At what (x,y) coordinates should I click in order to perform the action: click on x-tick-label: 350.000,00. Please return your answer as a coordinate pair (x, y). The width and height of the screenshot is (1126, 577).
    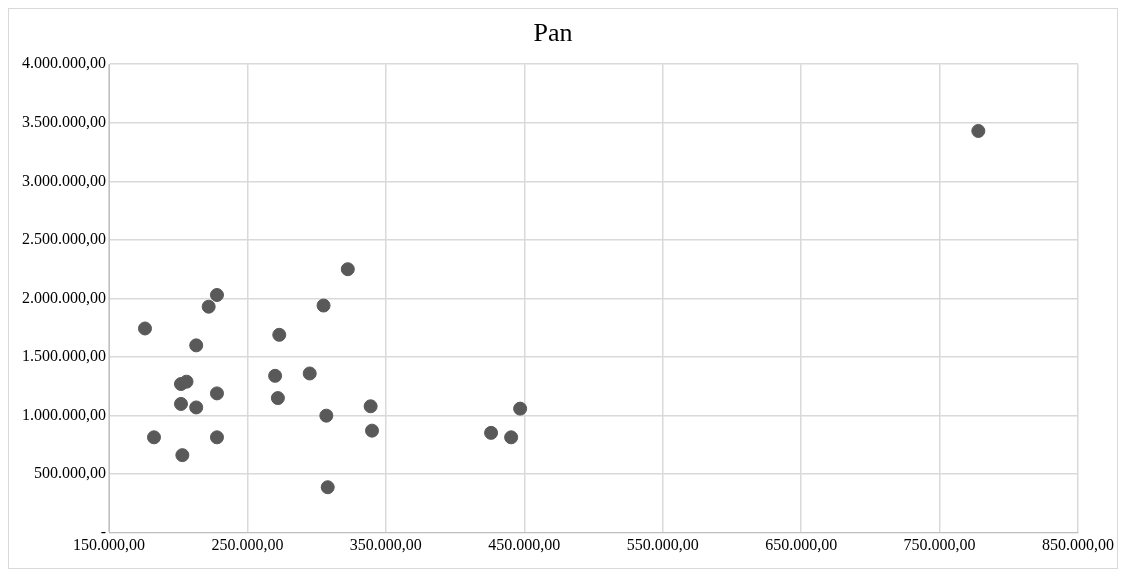
    Looking at the image, I should click on (385, 544).